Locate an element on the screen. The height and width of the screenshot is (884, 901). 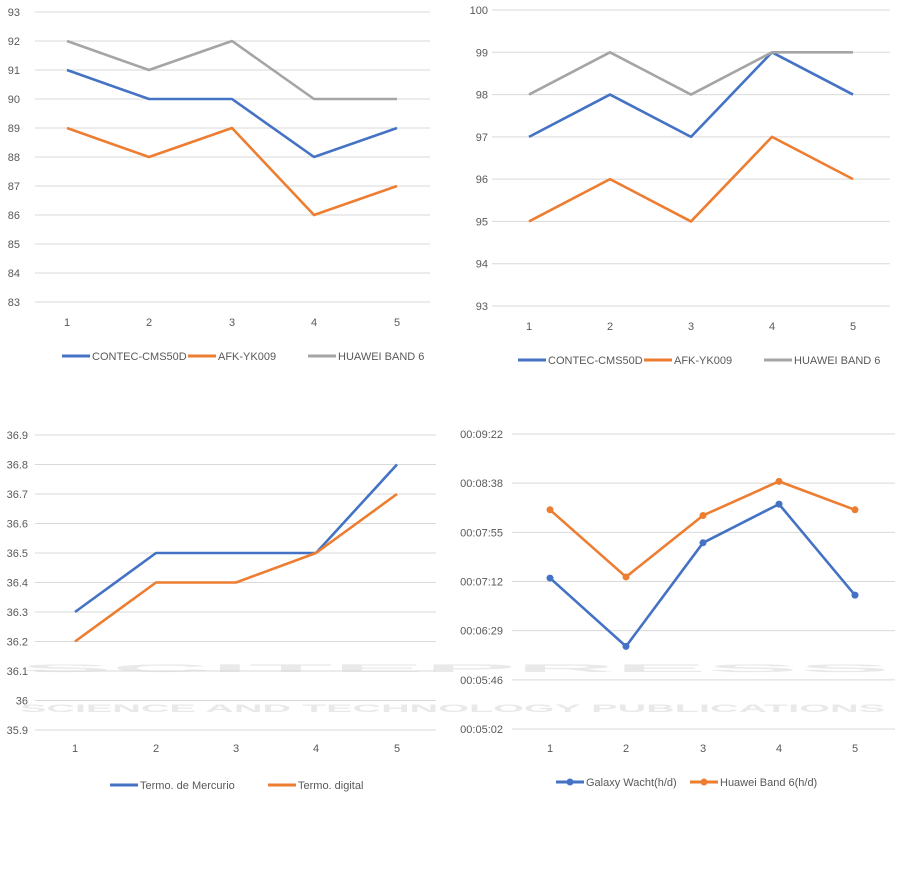
y-tick-label: 00:08:38 is located at coordinates (481, 484).